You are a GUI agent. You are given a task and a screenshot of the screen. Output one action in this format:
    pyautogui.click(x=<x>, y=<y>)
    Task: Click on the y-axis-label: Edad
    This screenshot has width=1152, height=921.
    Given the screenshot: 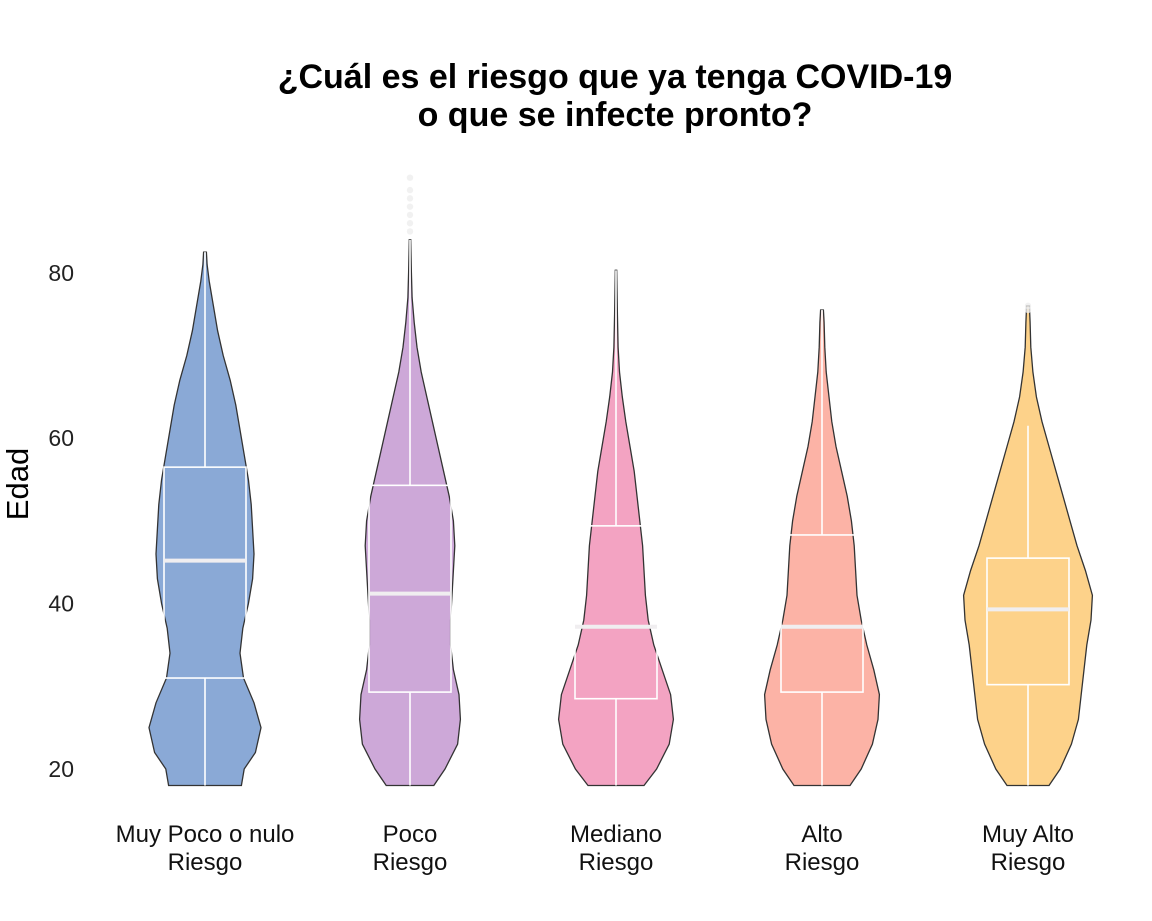 What is the action you would take?
    pyautogui.click(x=17, y=484)
    